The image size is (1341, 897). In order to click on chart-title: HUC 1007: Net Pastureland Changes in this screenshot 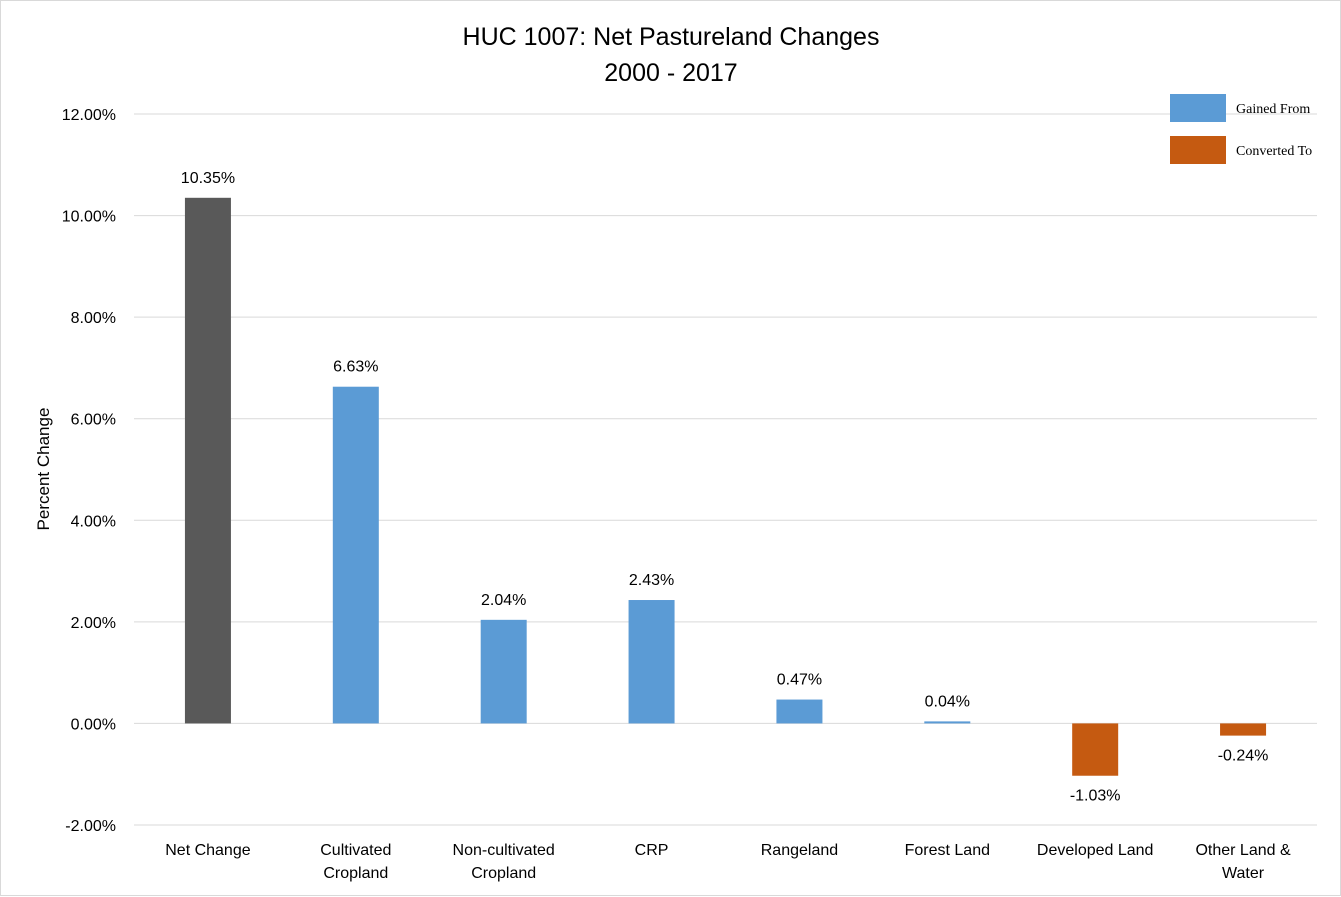, I will do `click(671, 37)`.